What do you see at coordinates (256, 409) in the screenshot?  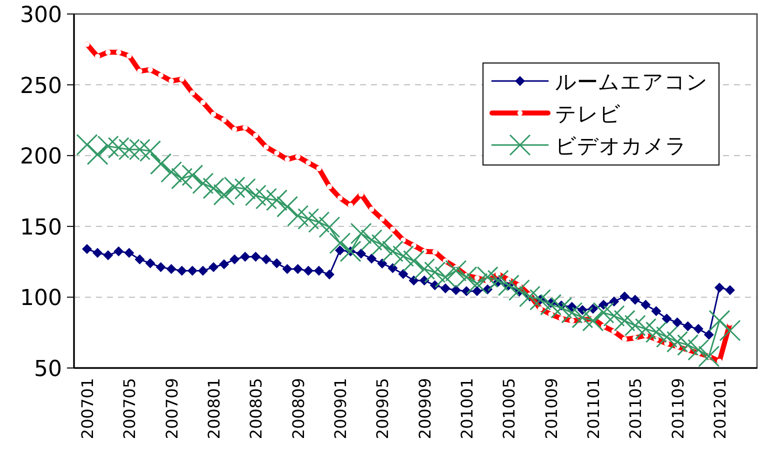 I see `x-tick-label: 200805` at bounding box center [256, 409].